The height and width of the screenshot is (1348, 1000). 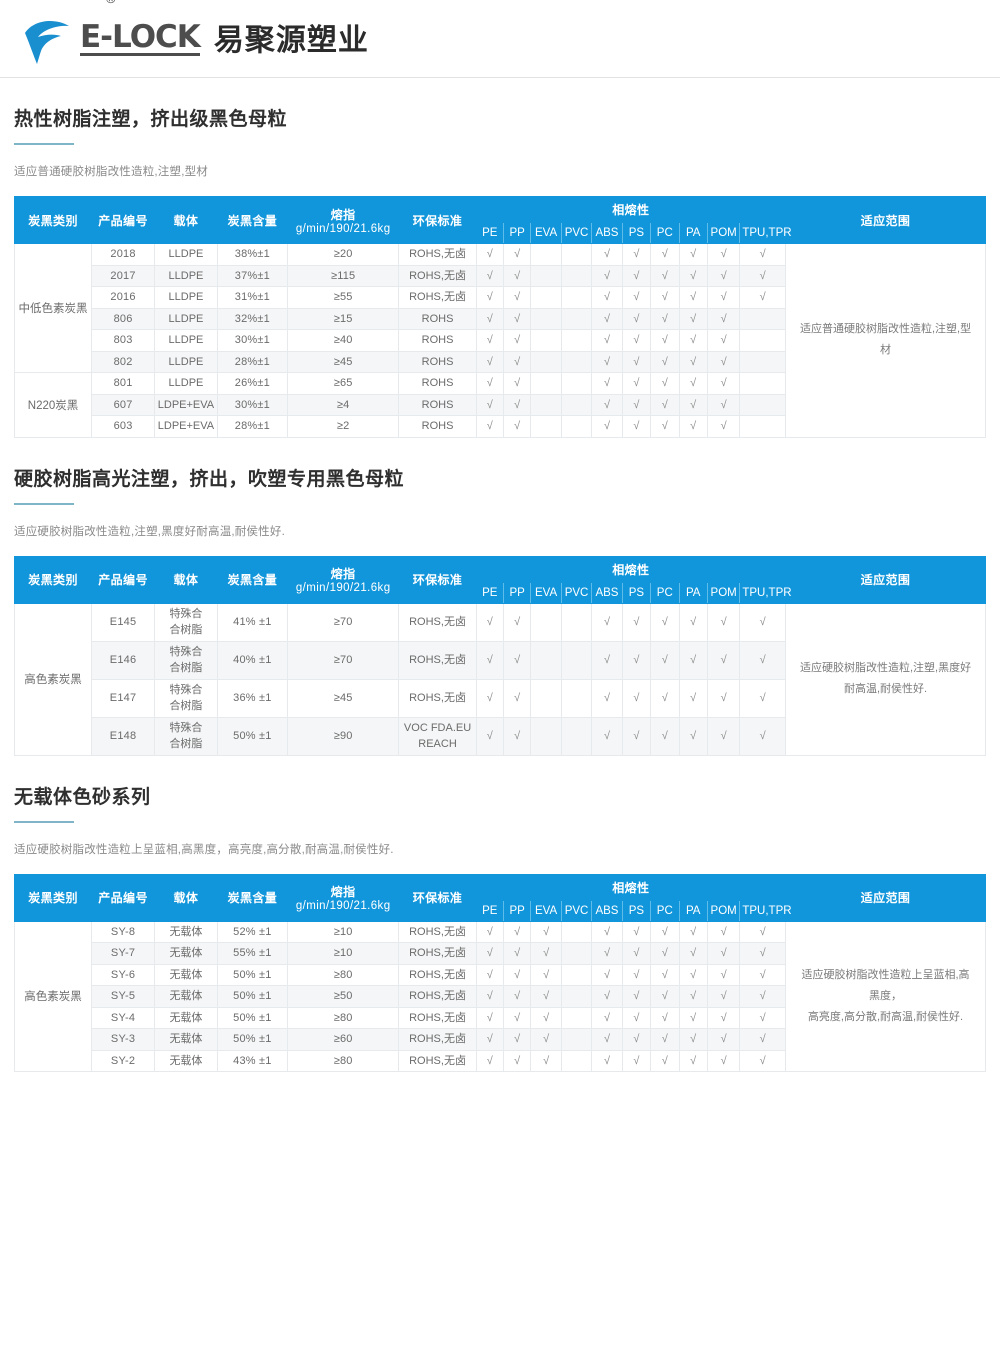 I want to click on table-row: 2017 LLDPE 37%±1 ≥115 ROHS,无卤 √ √ √ √ √ √ √ √, so click(x=500, y=275).